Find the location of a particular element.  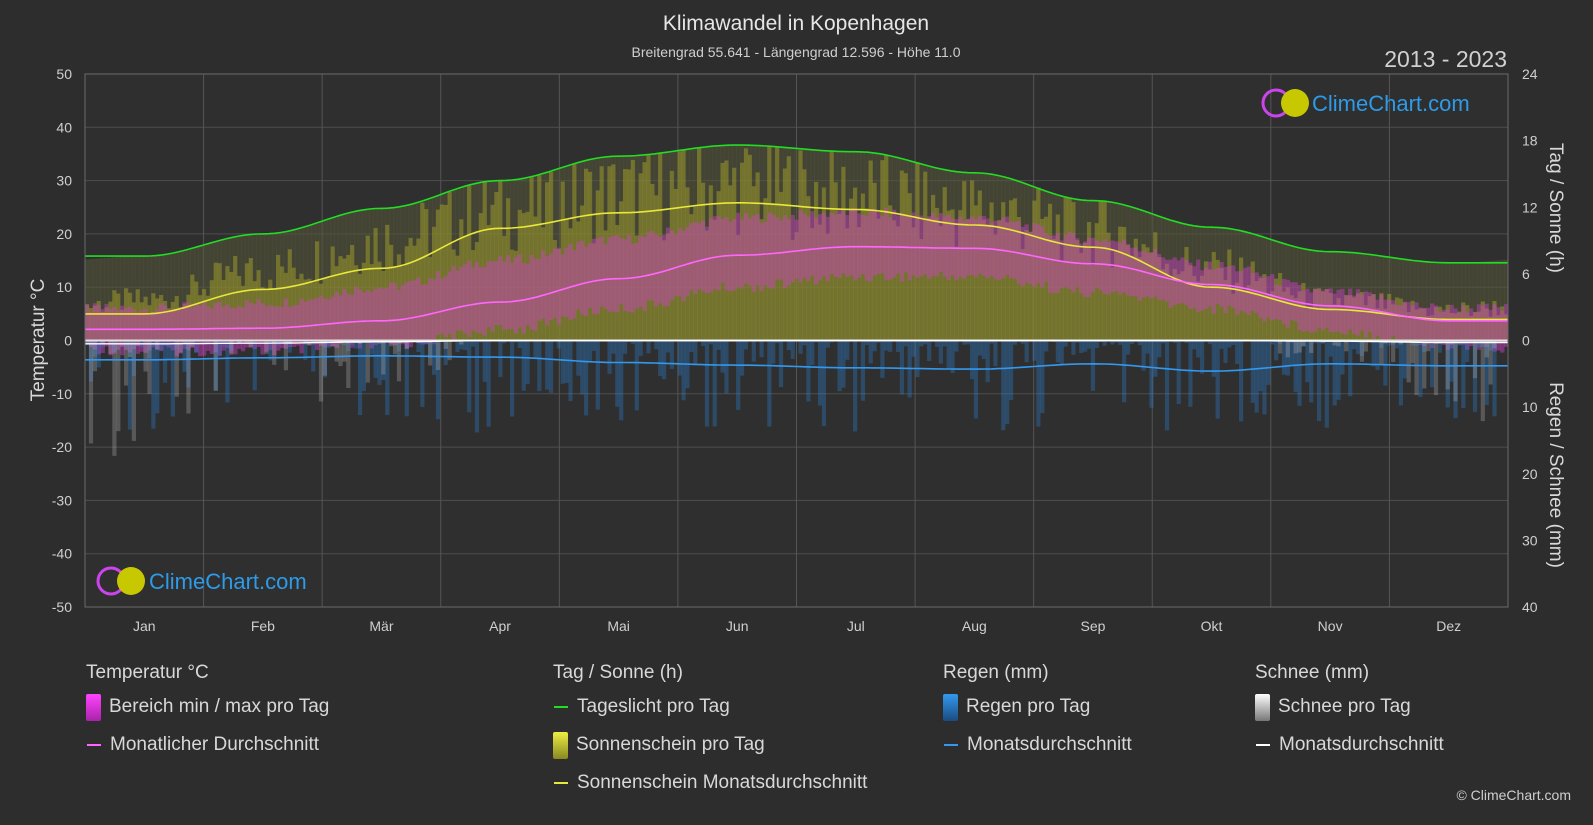

y-tick-label: 0 is located at coordinates (68, 341).